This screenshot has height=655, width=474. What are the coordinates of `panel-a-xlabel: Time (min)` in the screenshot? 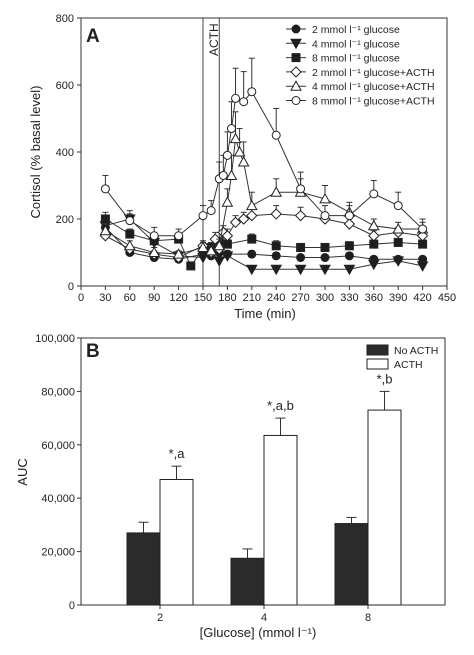 It's located at (265, 313).